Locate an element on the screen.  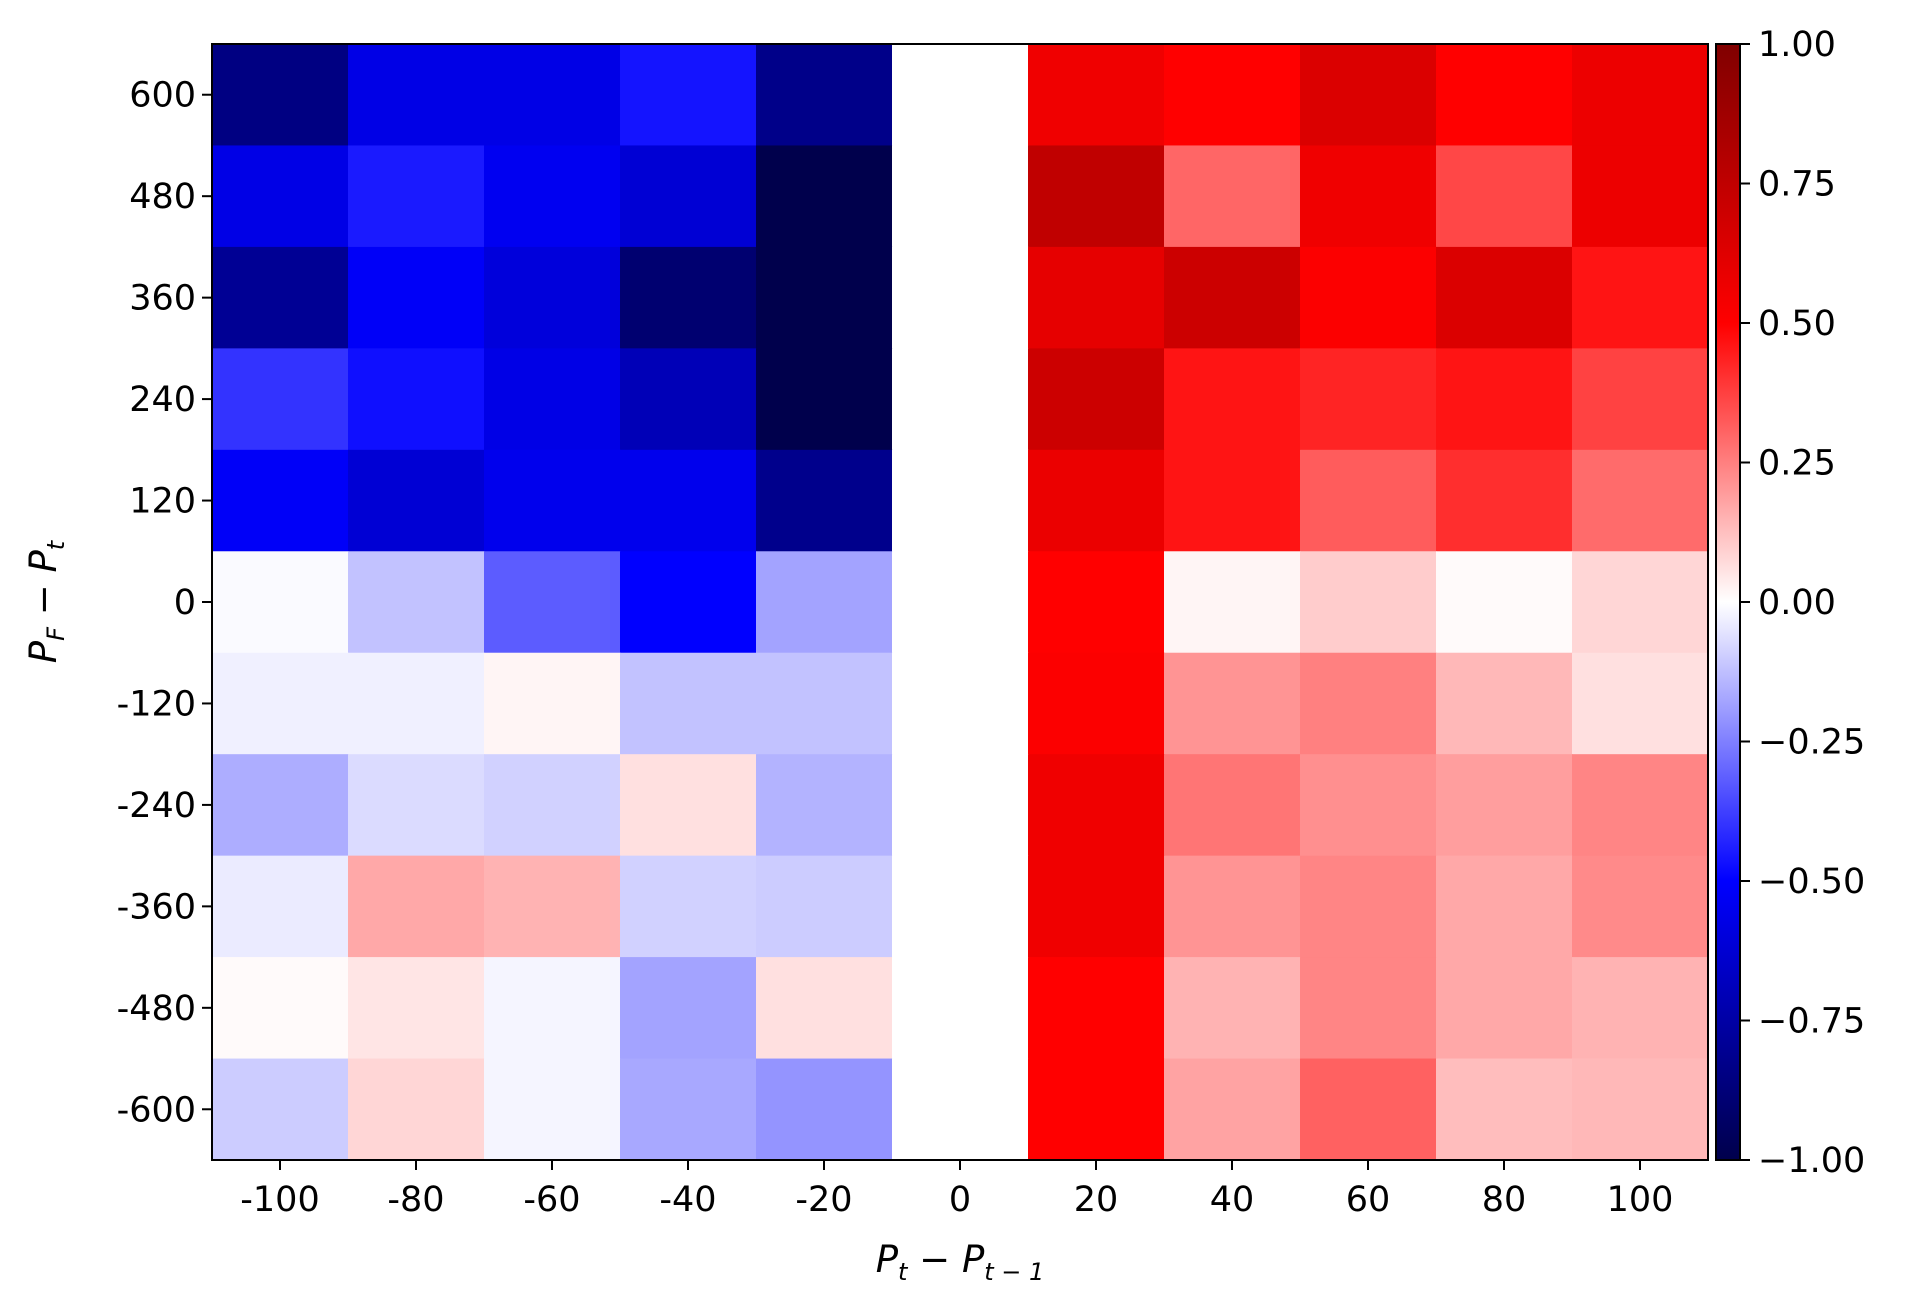
heatmap-cell-r0-c6 is located at coordinates (1096, 95).